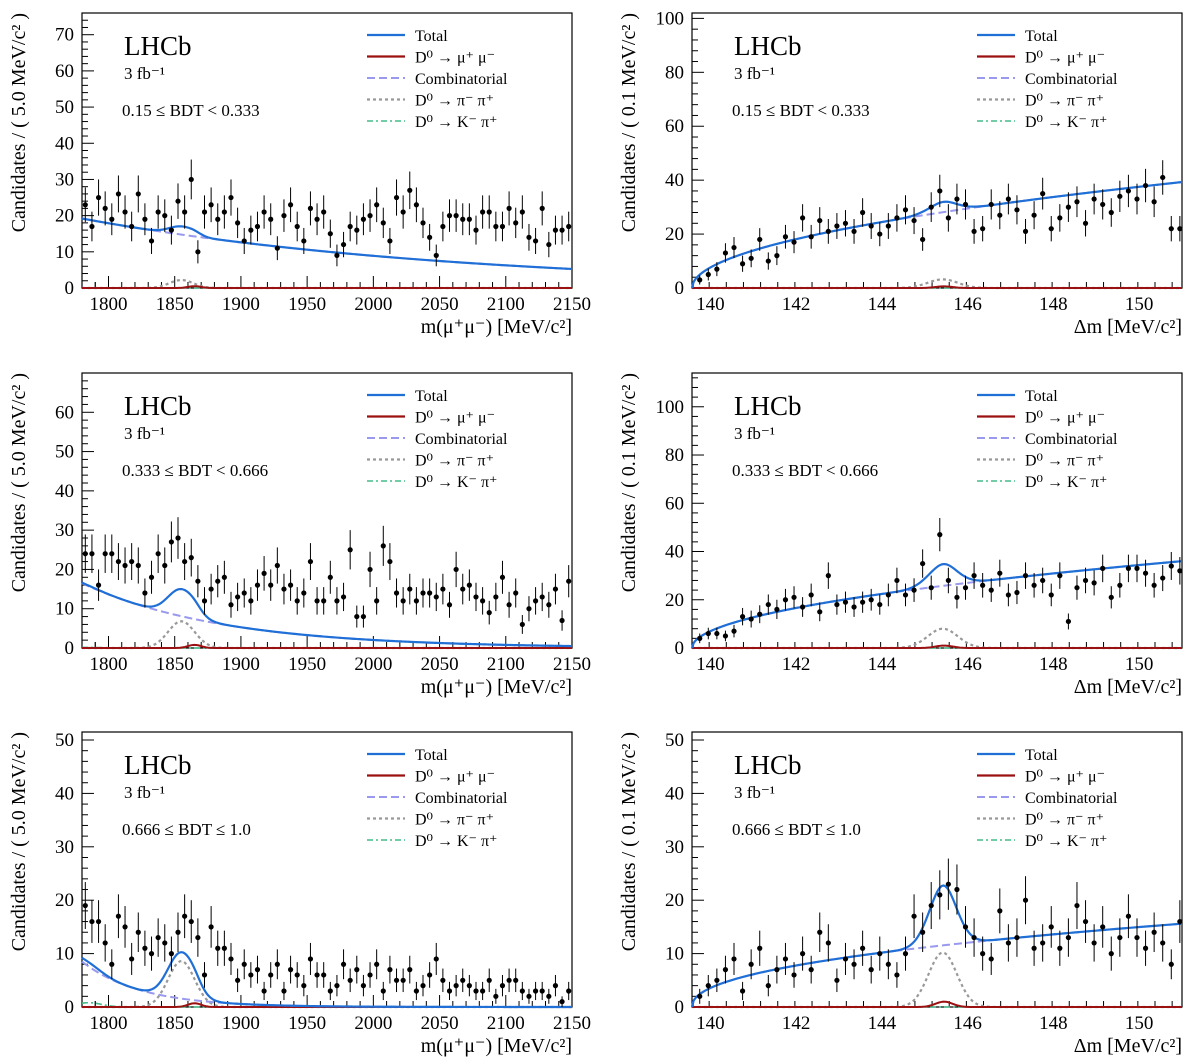 This screenshot has width=1190, height=1061. I want to click on y-tick-label: 50, so click(64, 452).